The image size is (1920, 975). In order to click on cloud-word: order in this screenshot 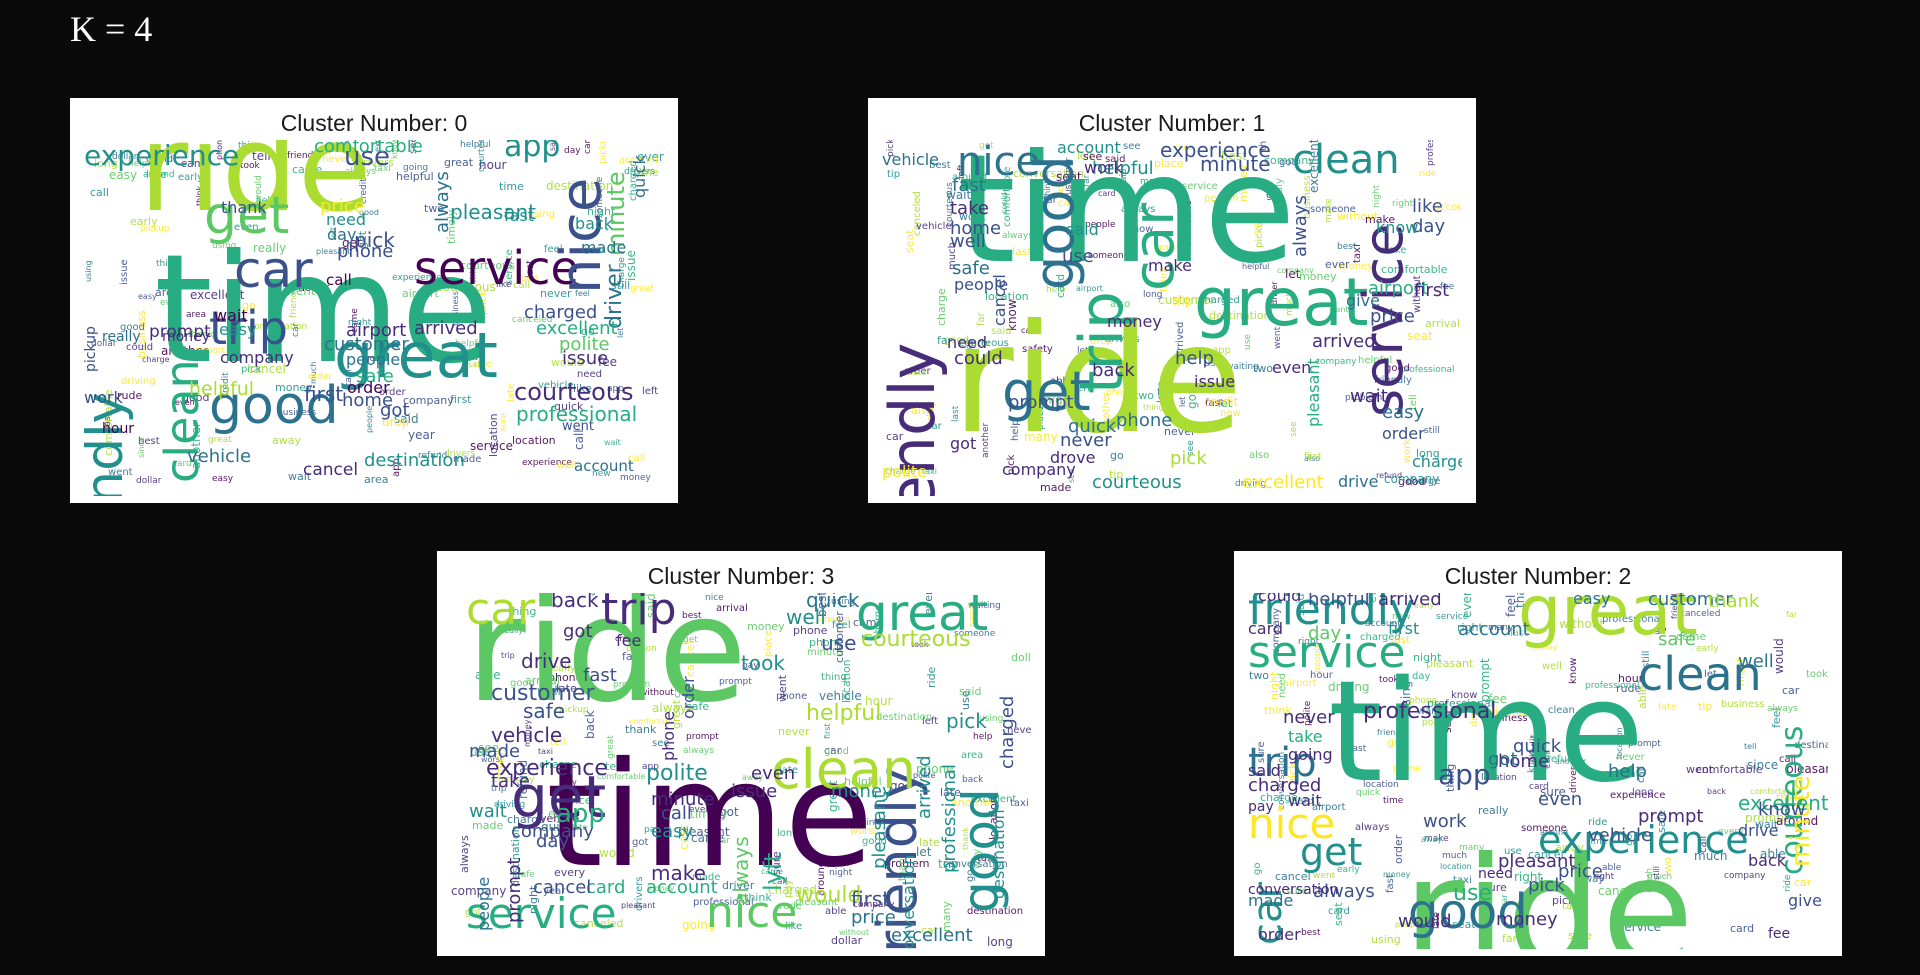, I will do `click(688, 697)`.